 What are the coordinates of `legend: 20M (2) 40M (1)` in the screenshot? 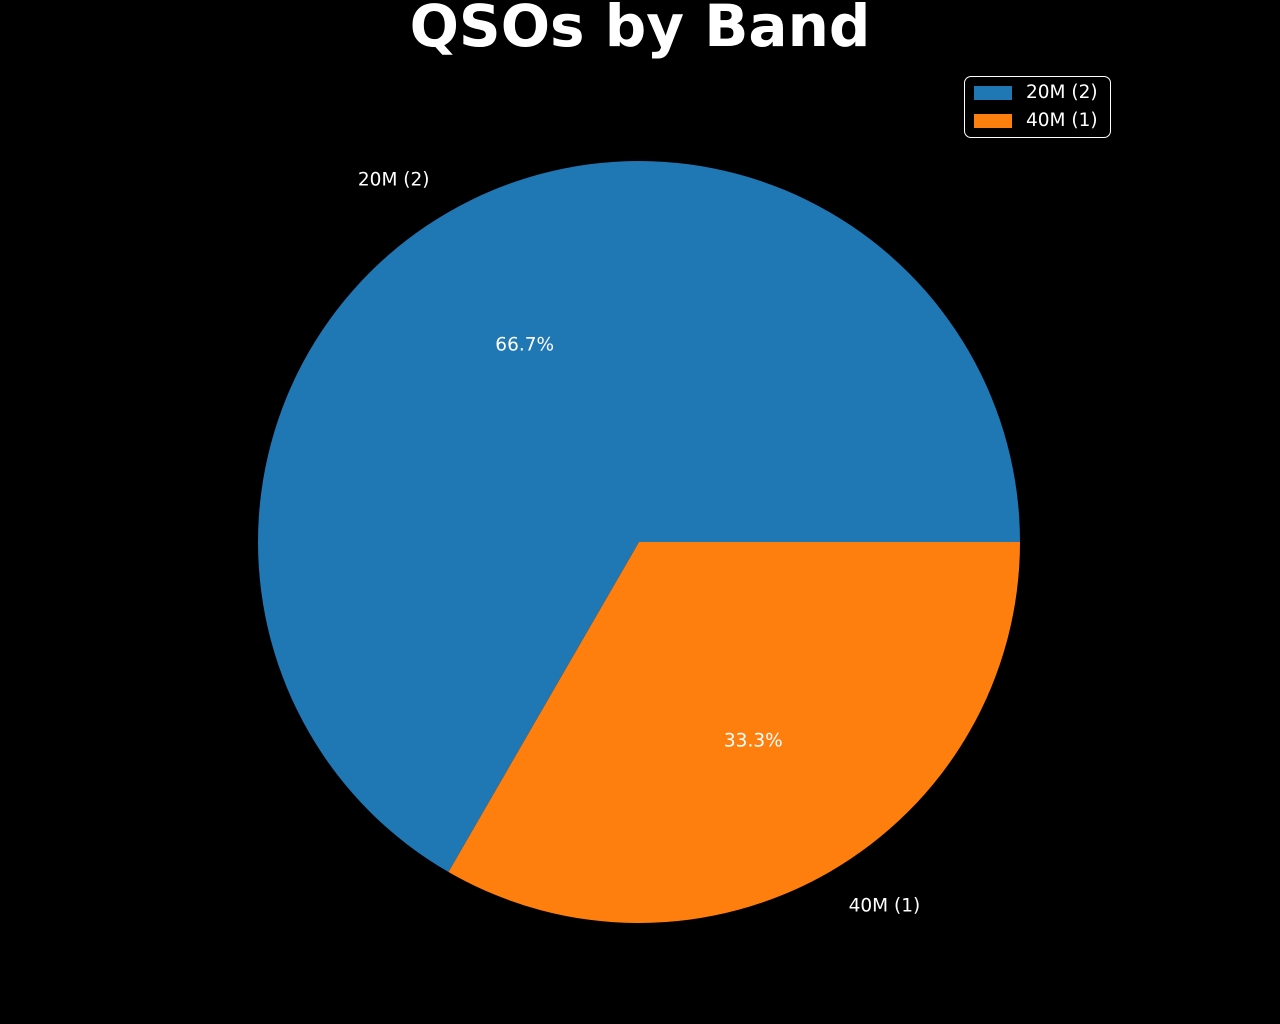 It's located at (1037, 107).